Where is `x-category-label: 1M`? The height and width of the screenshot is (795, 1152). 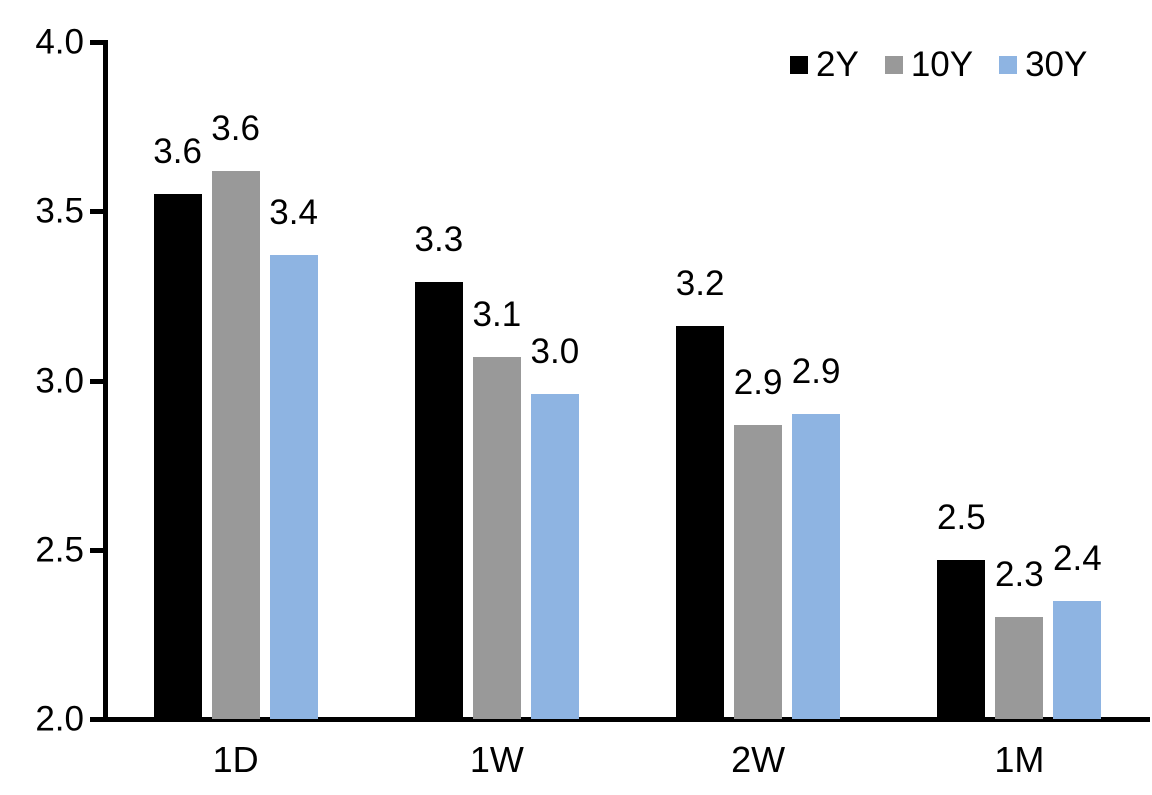 x-category-label: 1M is located at coordinates (1019, 759).